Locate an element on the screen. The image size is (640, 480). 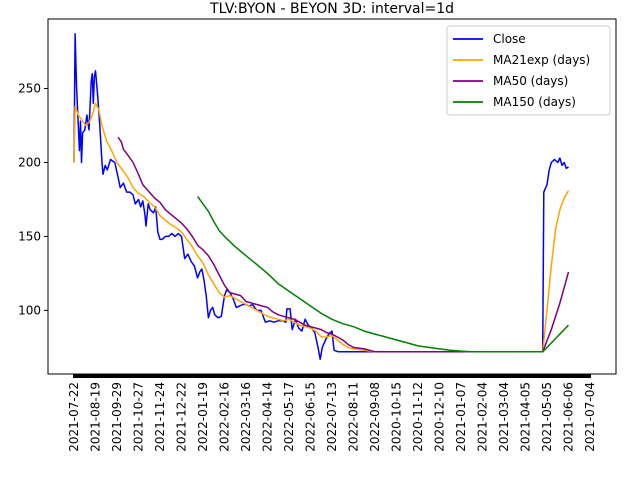
y-axis: 100 150 200 250 is located at coordinates (33, 199).